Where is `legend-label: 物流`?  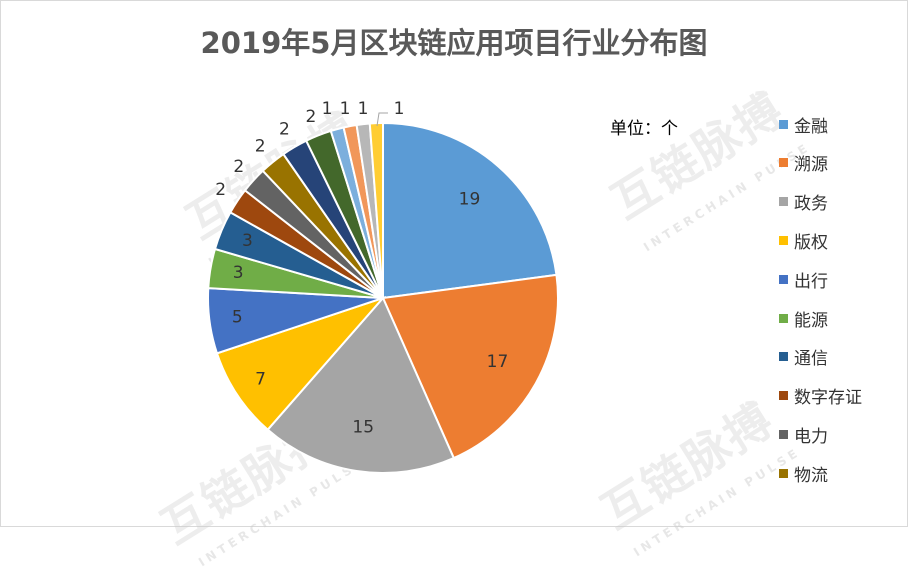
legend-label: 物流 is located at coordinates (811, 475).